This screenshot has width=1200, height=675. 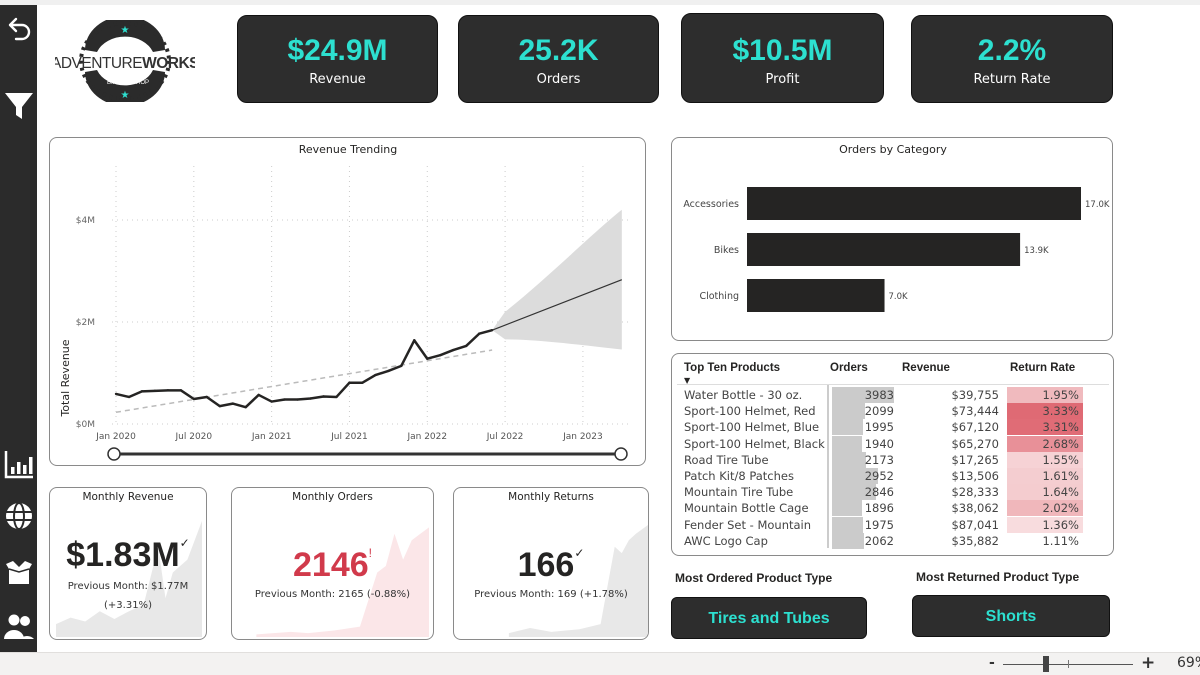 I want to click on table-row: Sport-100 Helmet, Blue 1995 $67,120 3.31%, so click(x=892, y=427).